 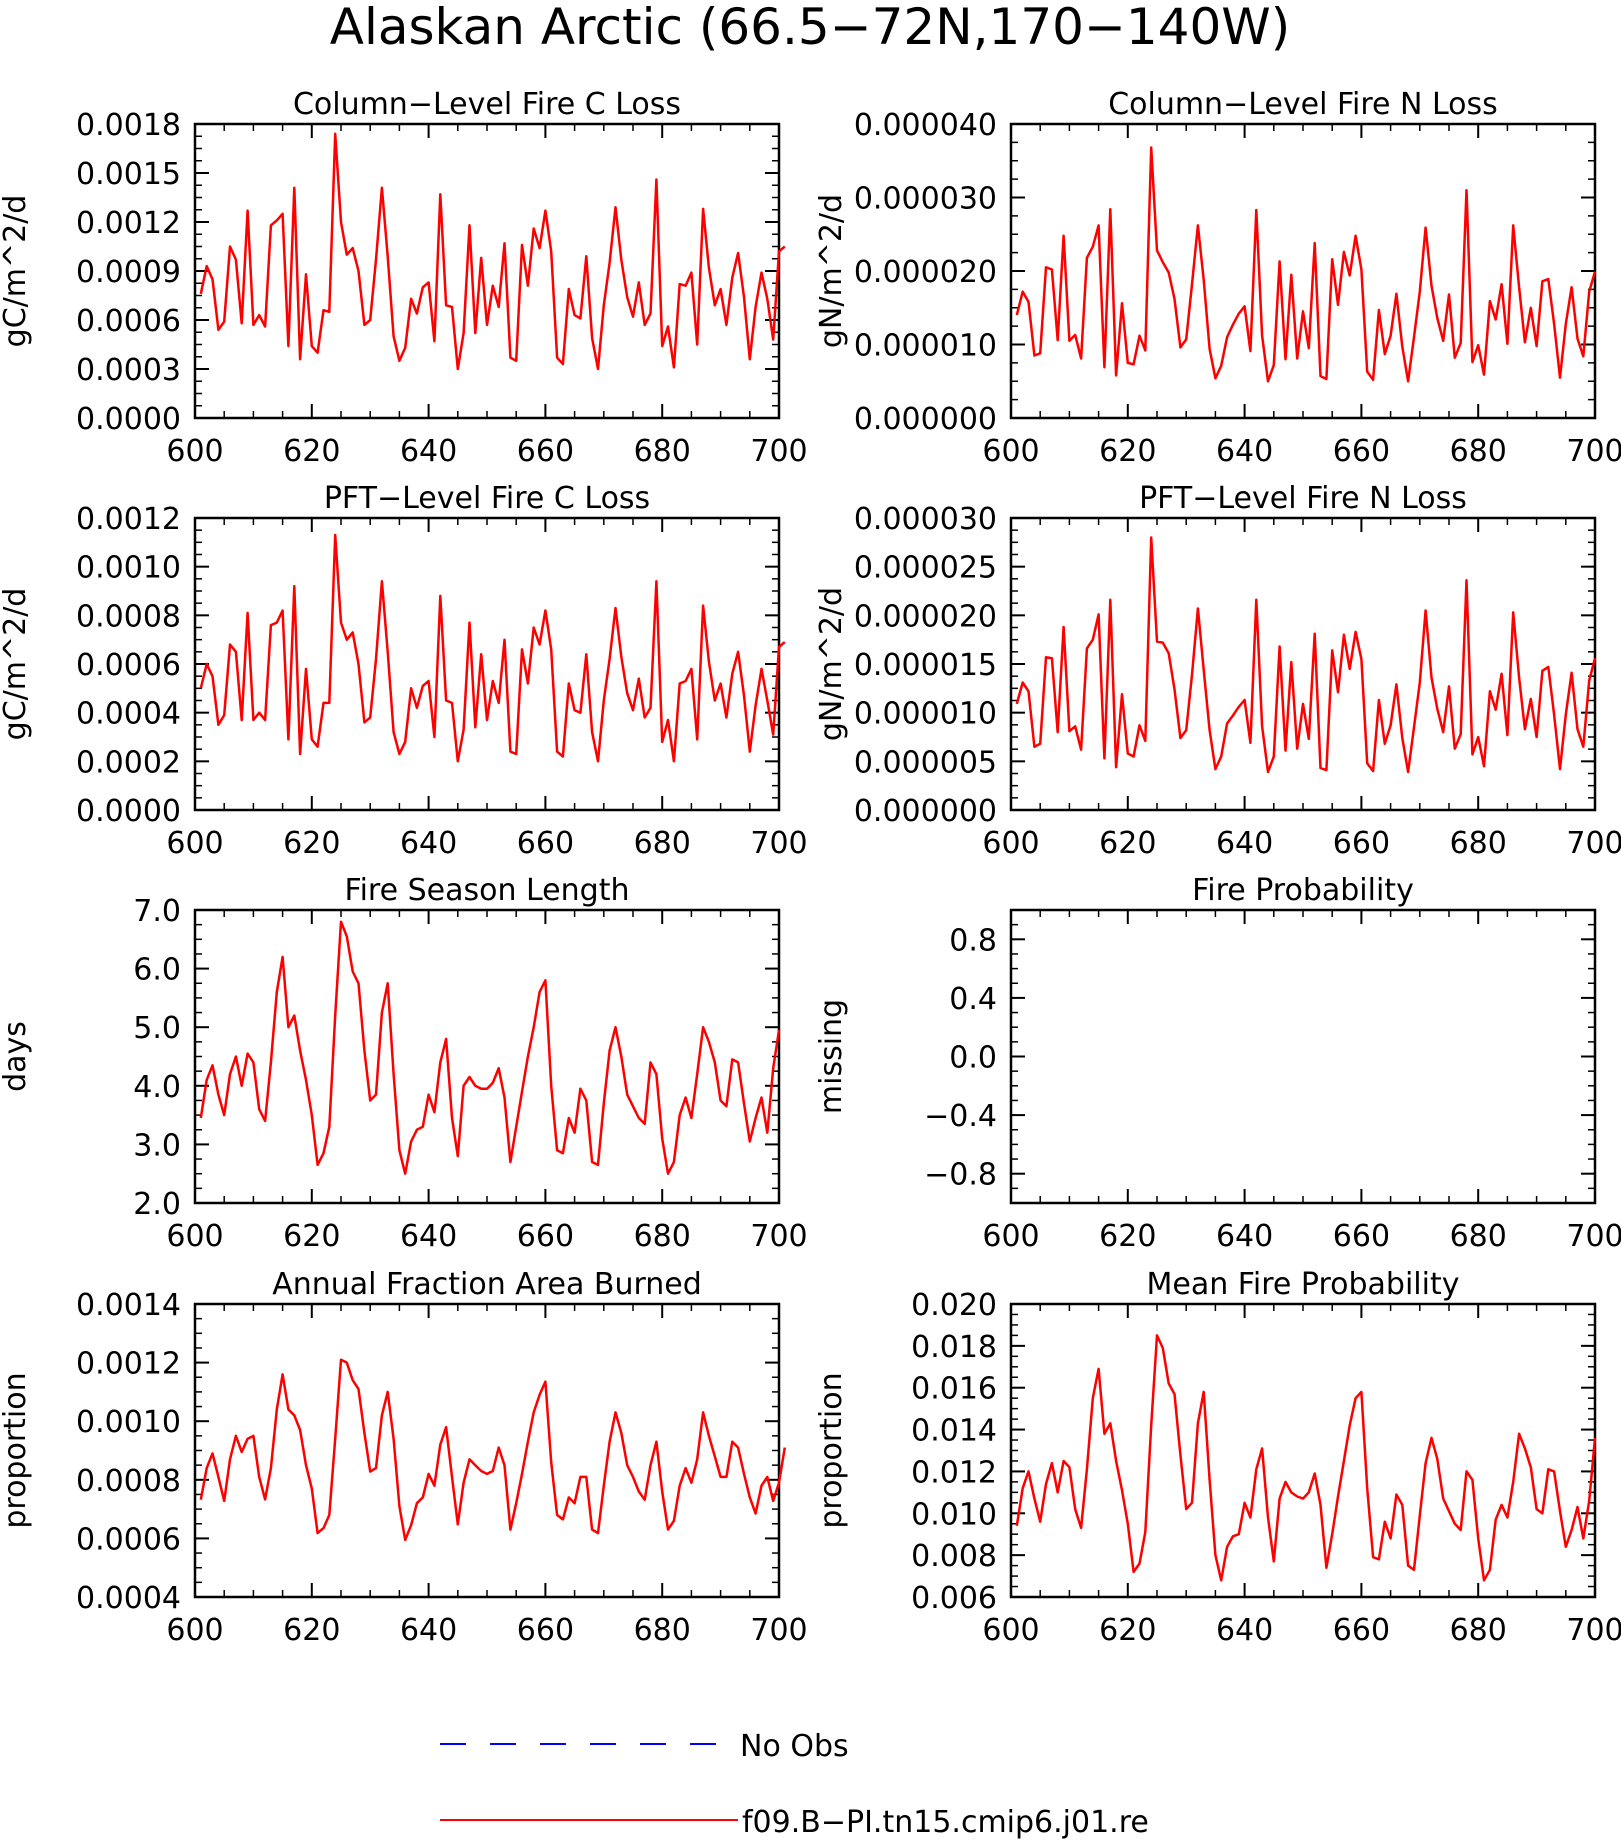 I want to click on panel-title: Column−Level Fire N Loss, so click(x=1303, y=104).